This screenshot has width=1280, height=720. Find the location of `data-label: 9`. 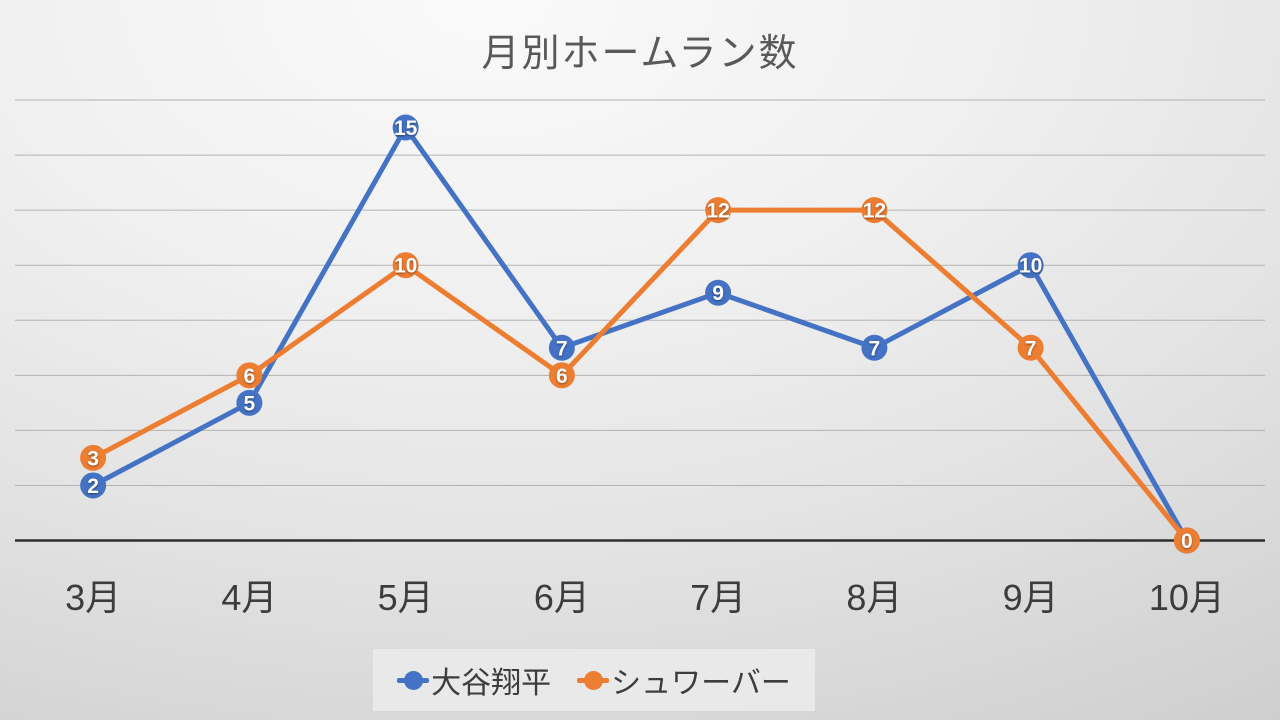

data-label: 9 is located at coordinates (718, 293).